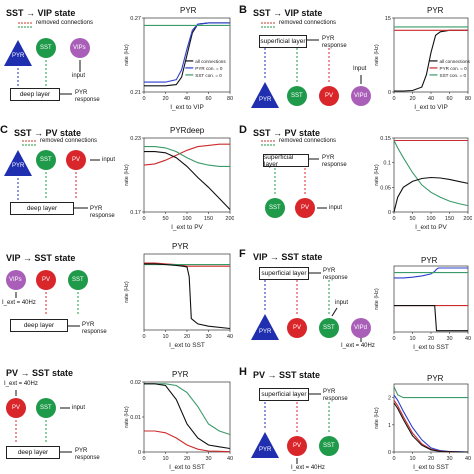 The width and height of the screenshot is (474, 474). What do you see at coordinates (242, 254) in the screenshot?
I see `panel-letter: F` at bounding box center [242, 254].